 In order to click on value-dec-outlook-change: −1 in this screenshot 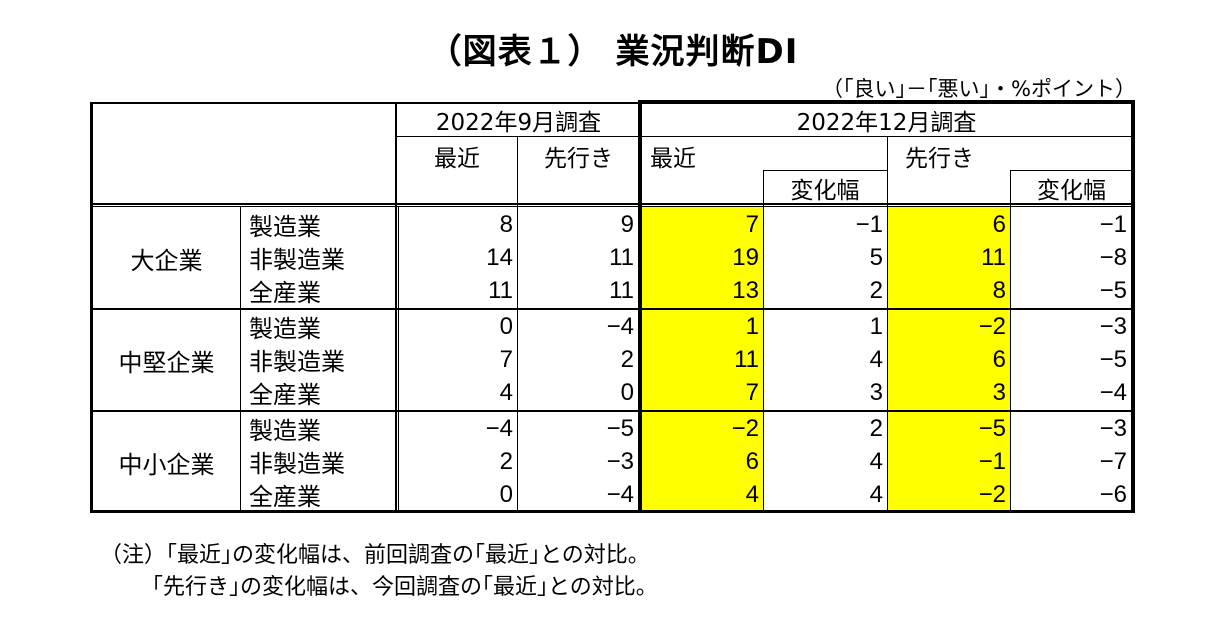, I will do `click(1113, 224)`.